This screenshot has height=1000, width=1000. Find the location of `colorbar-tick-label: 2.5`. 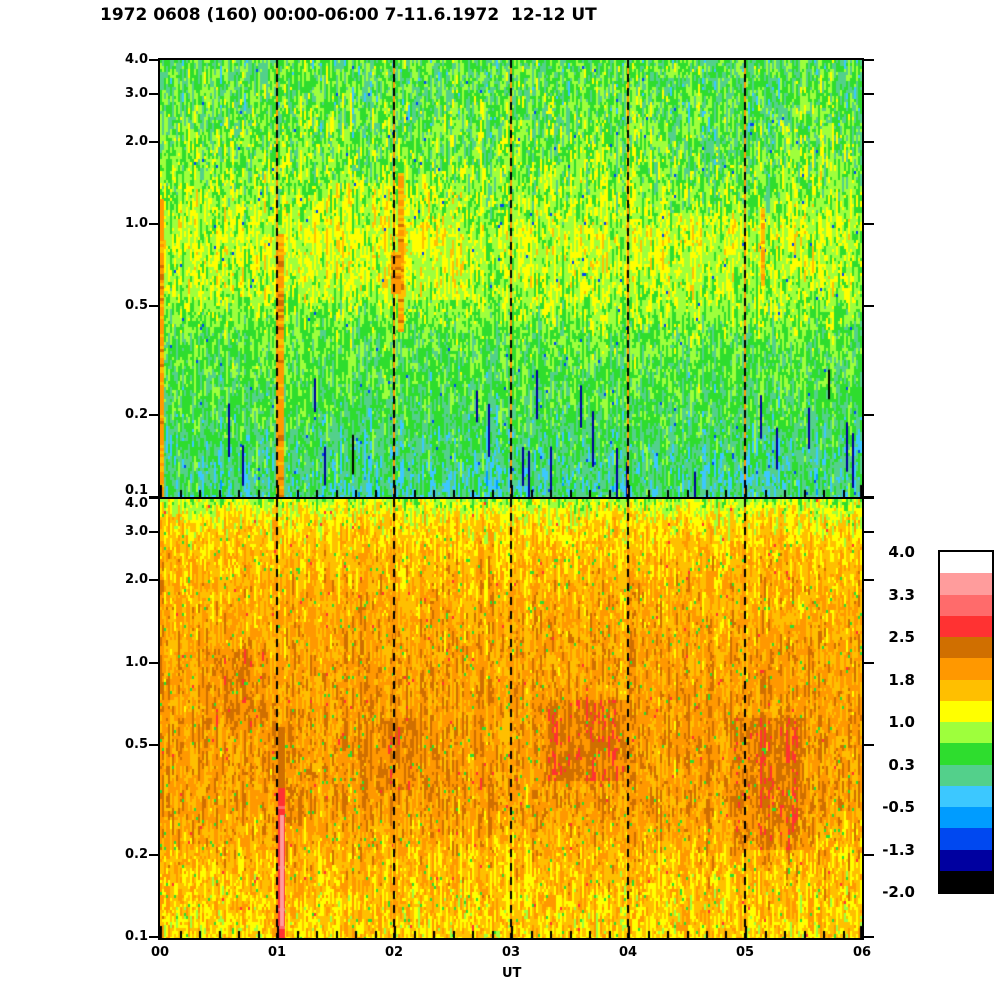

colorbar-tick-label: 2.5 is located at coordinates (901, 637).